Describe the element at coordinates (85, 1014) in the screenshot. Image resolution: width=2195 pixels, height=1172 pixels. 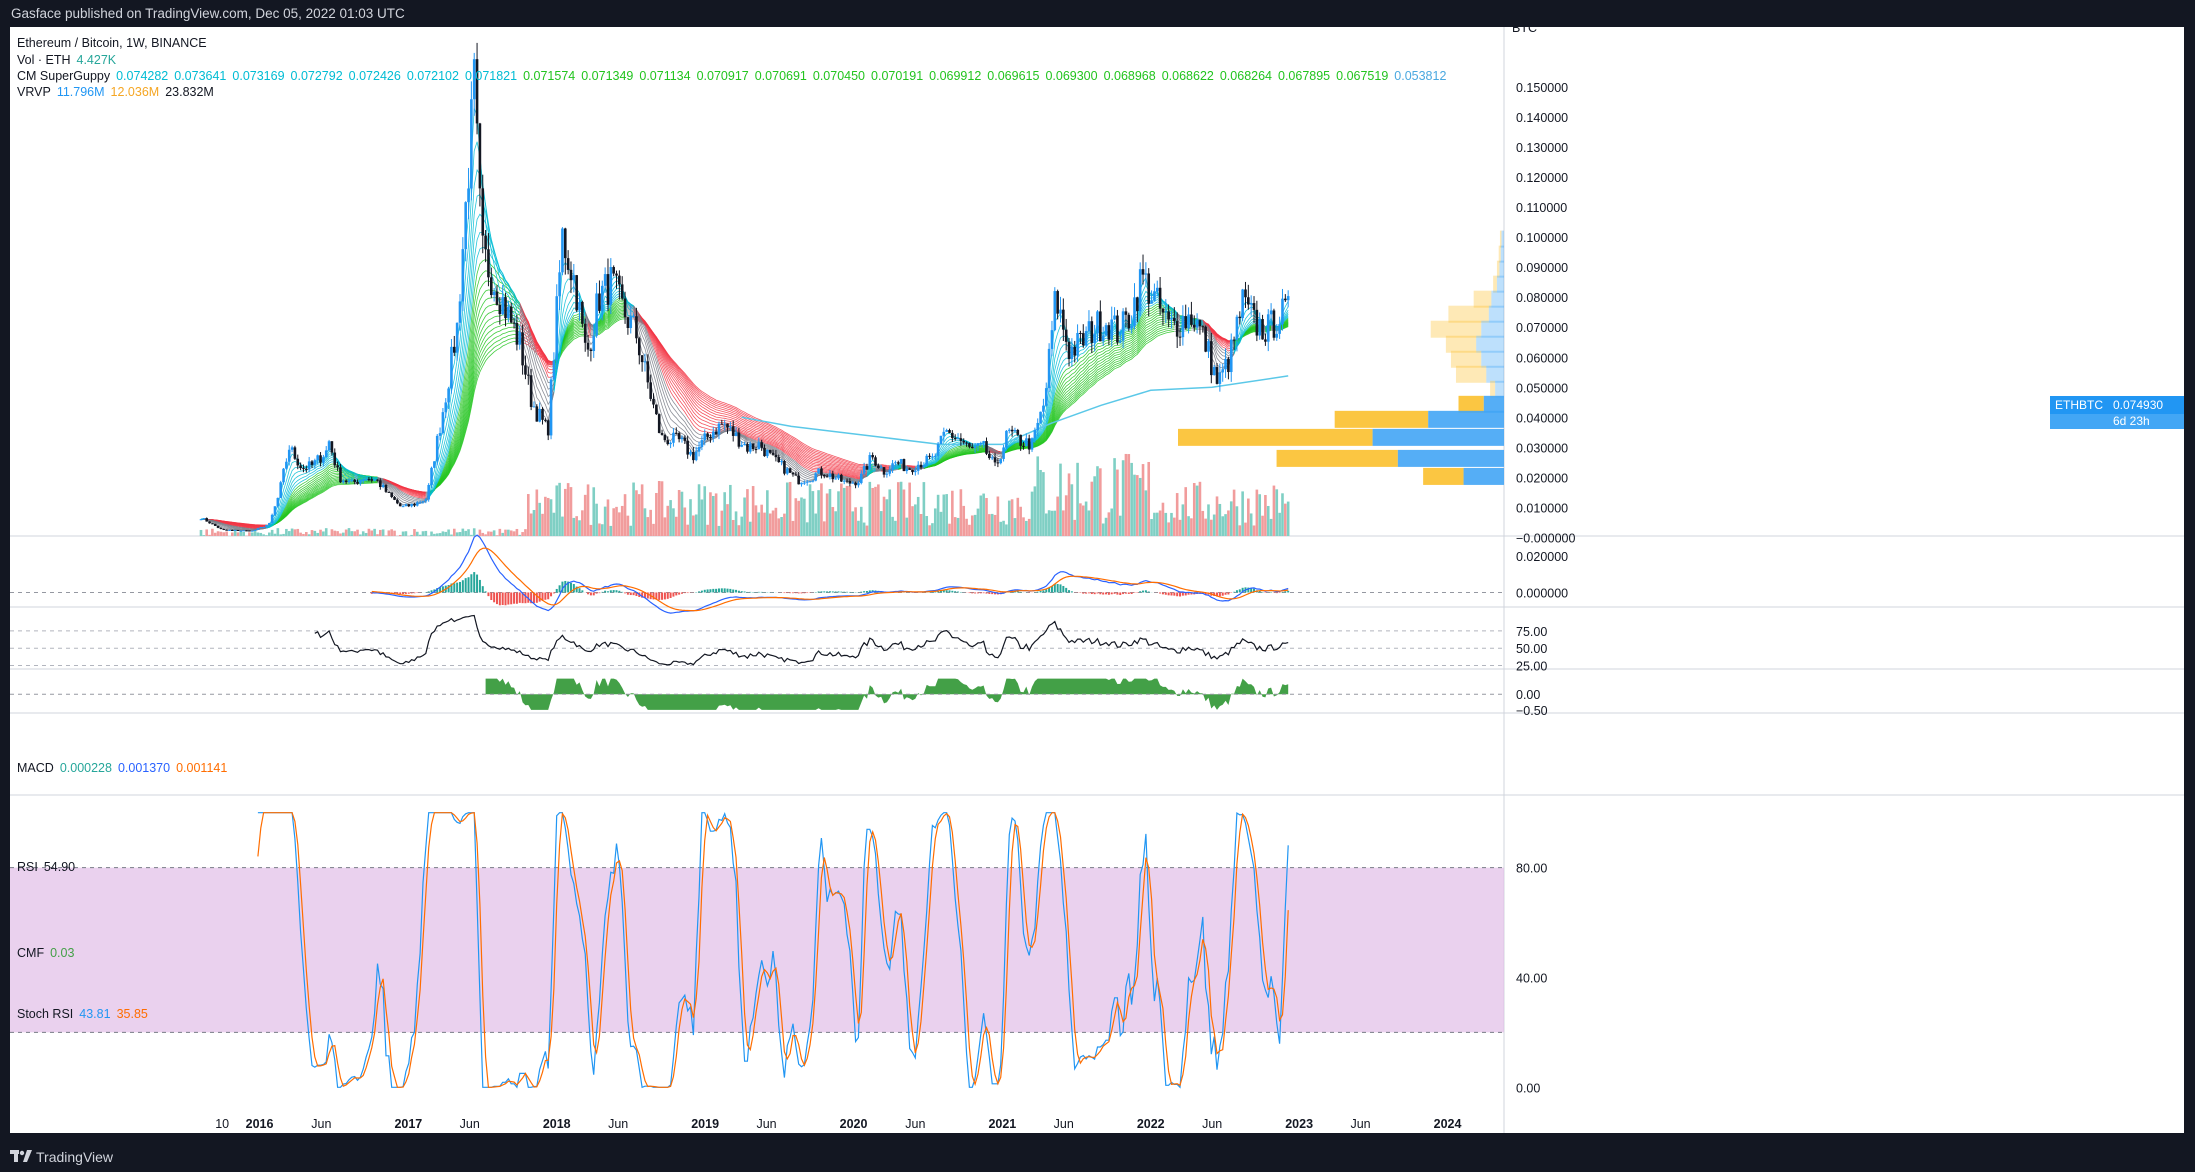
I see `legend-stoch-rsi: Stoch RSI 43.81 35.85` at that location.